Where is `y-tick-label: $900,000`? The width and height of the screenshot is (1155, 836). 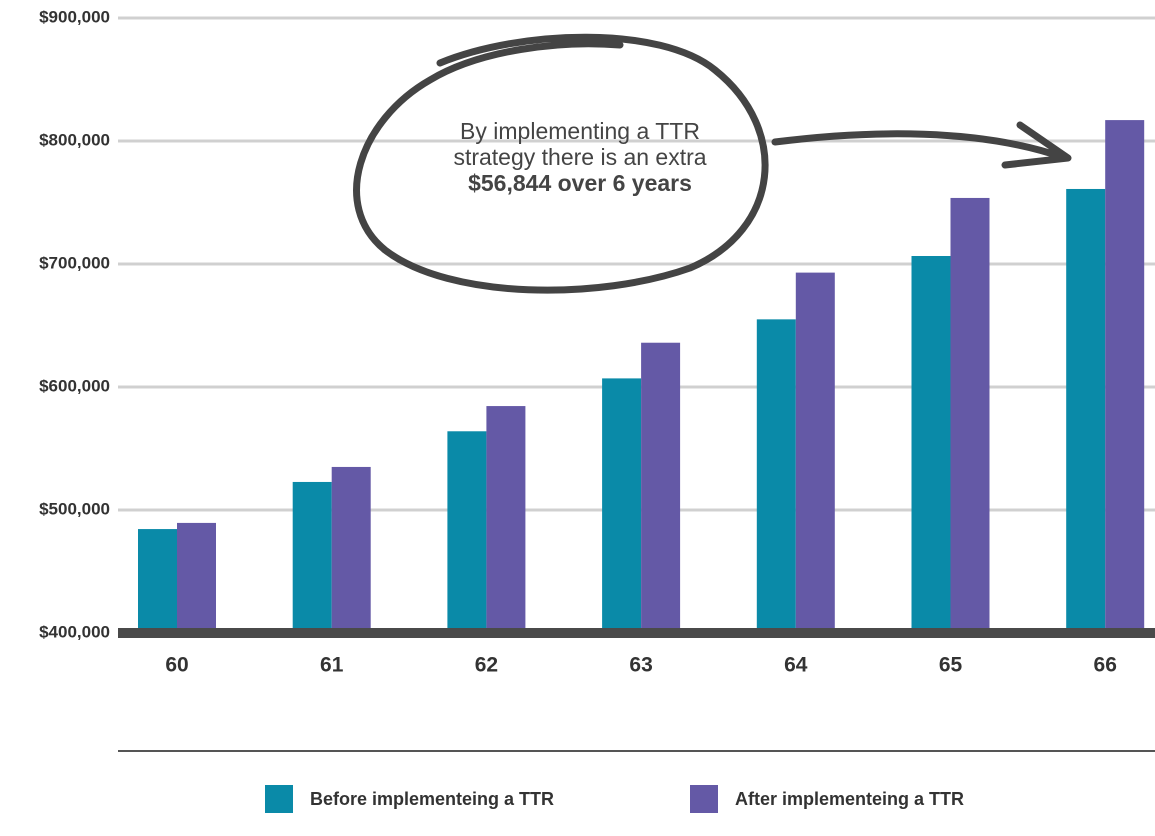
y-tick-label: $900,000 is located at coordinates (74, 16).